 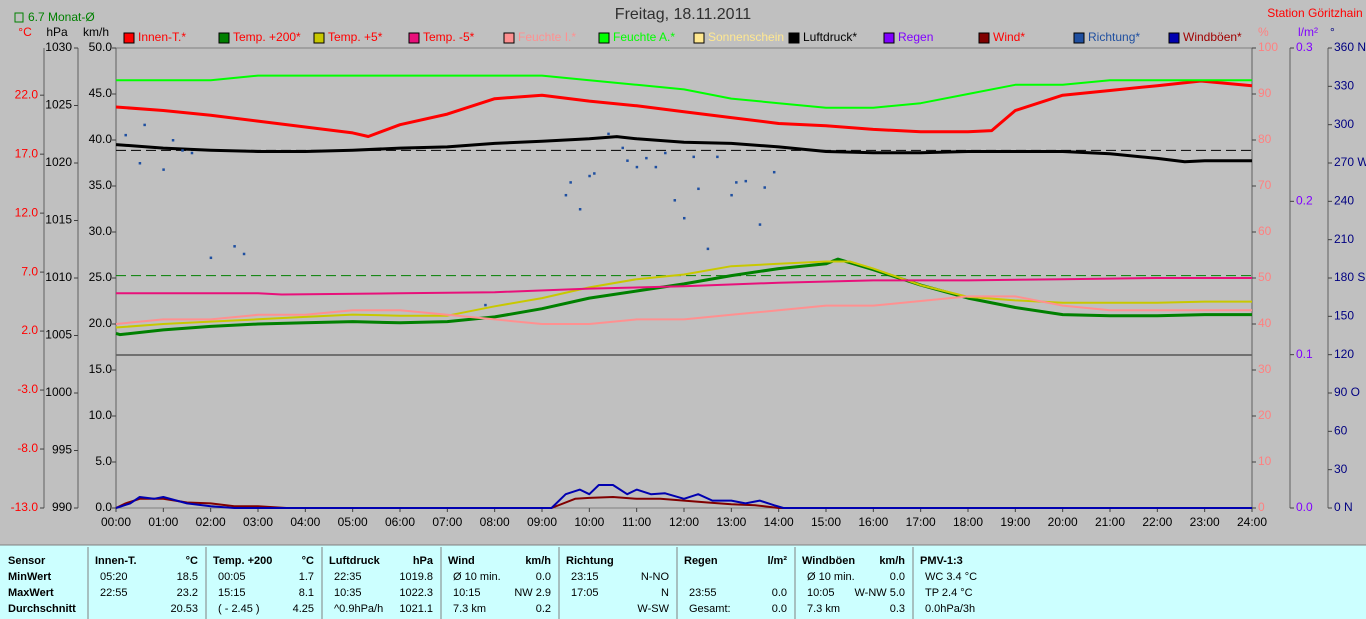 I want to click on axis-title: °C, so click(x=25, y=32).